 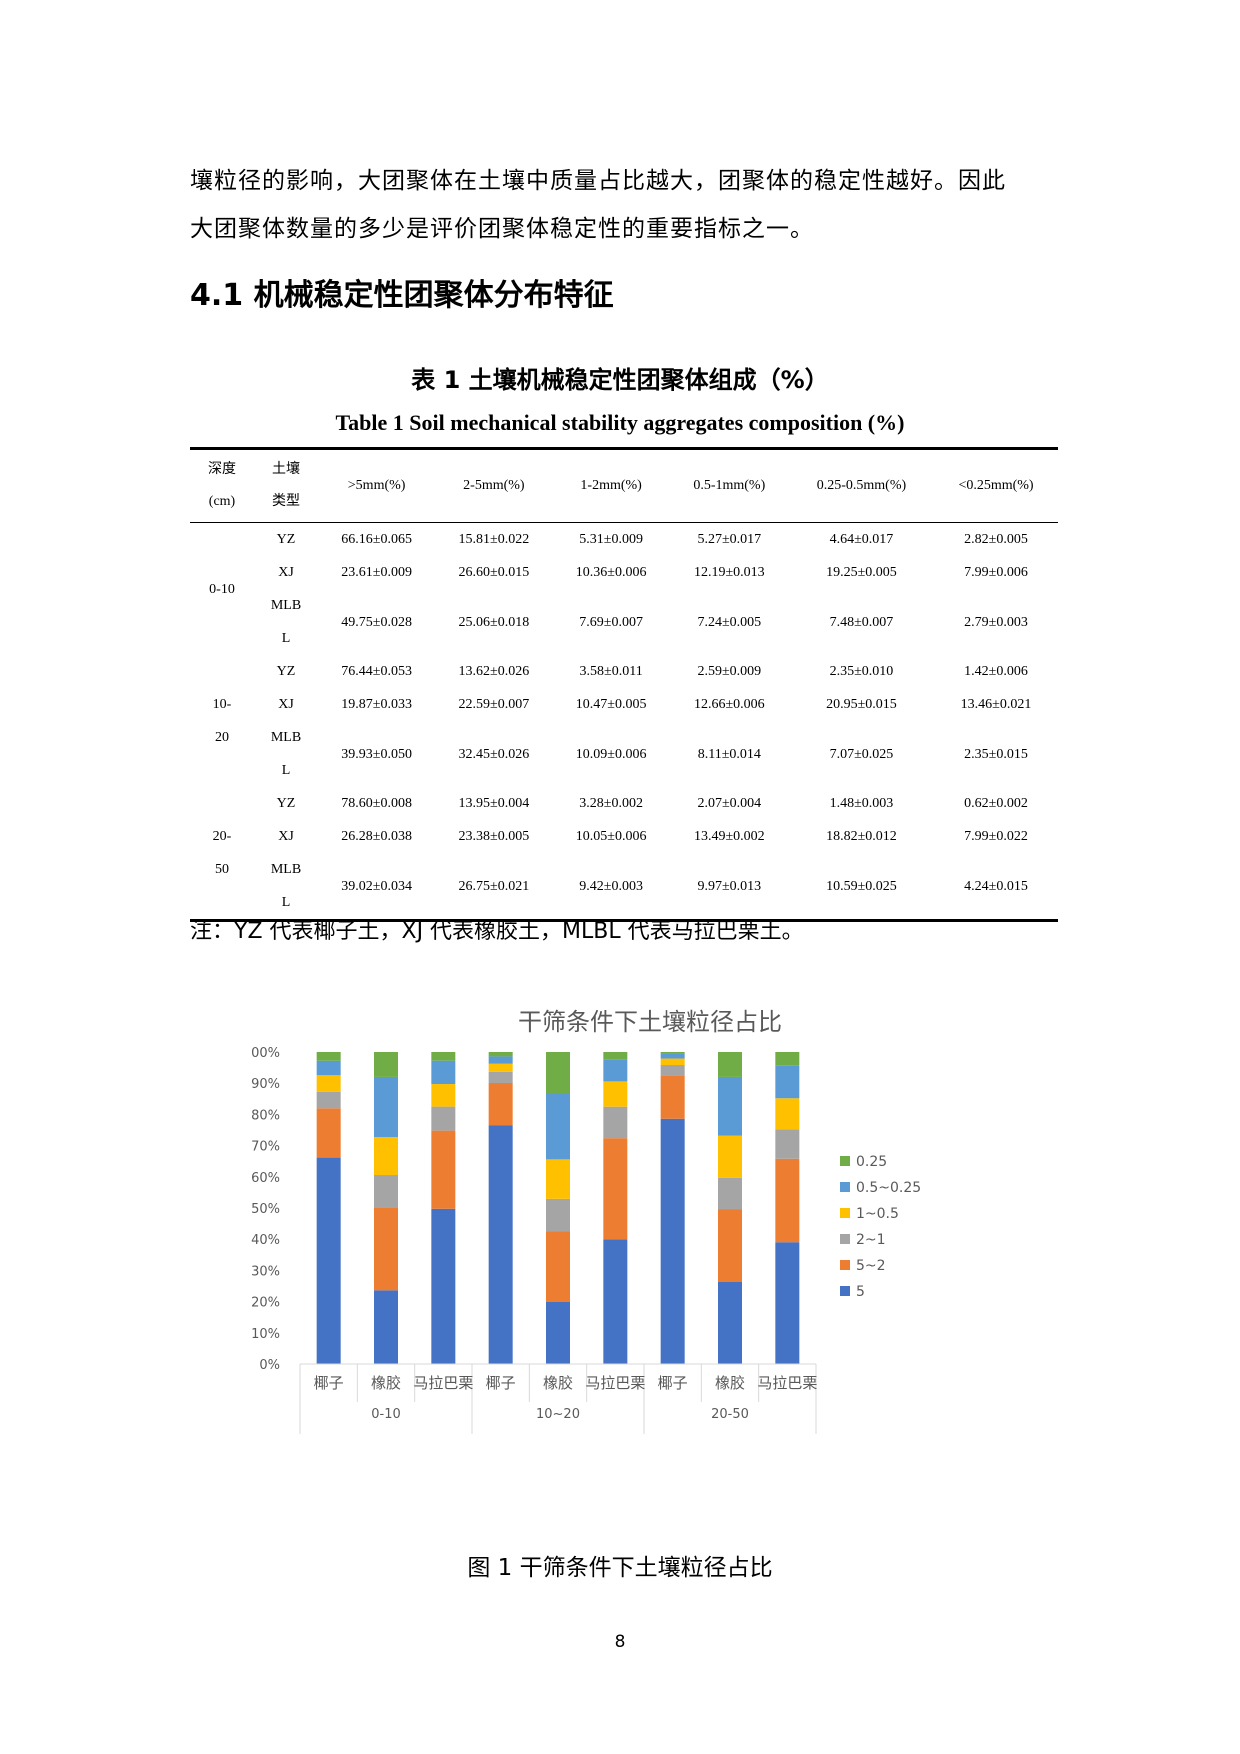 I want to click on value-cell: 13.62±0.026, so click(x=494, y=671).